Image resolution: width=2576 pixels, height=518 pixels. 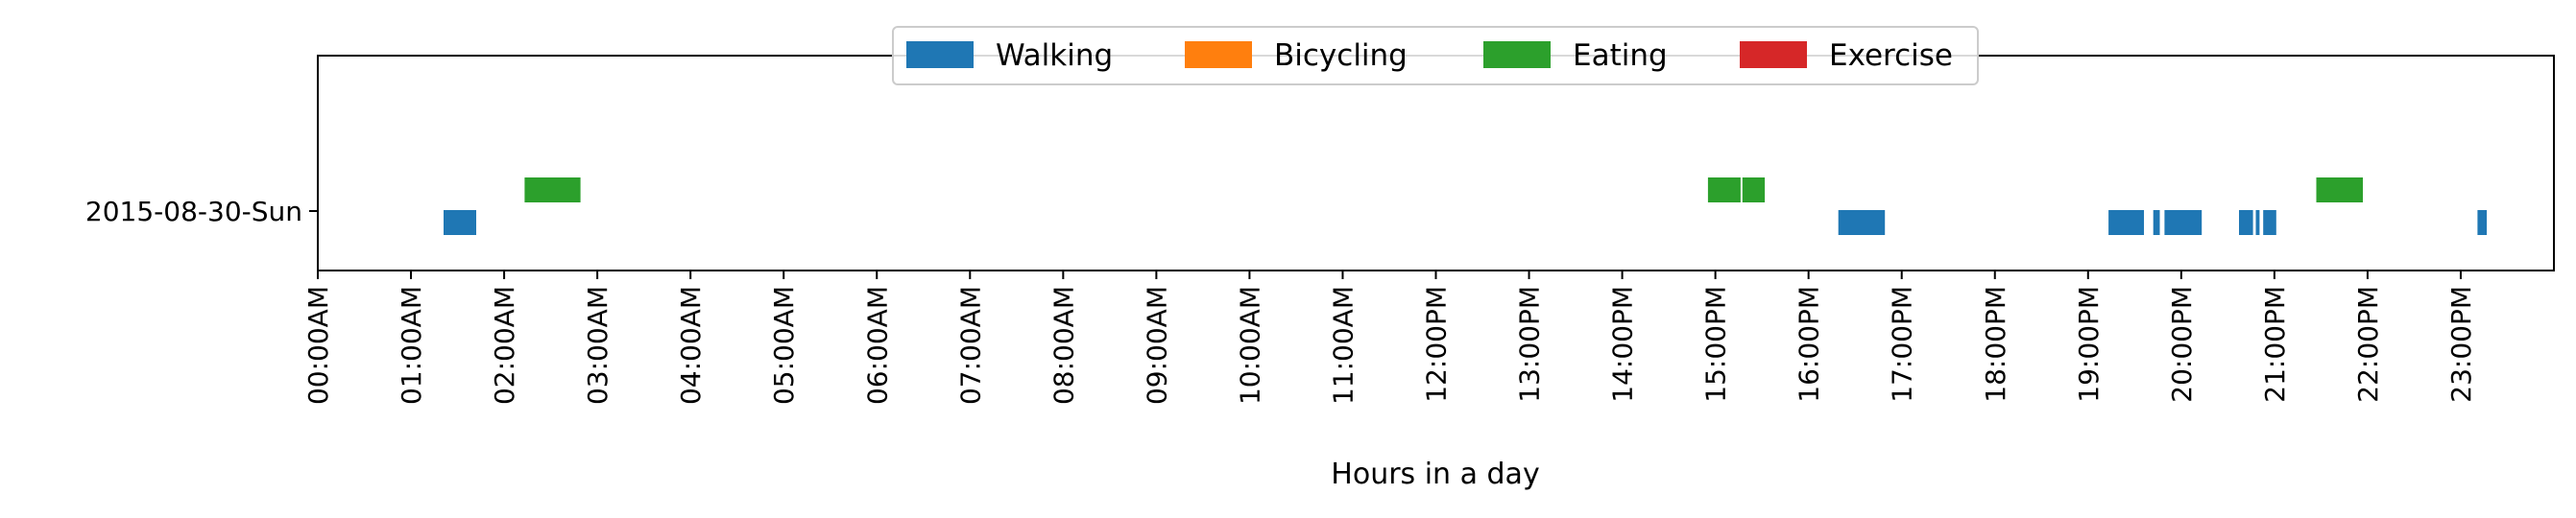 What do you see at coordinates (1249, 345) in the screenshot?
I see `x-tick-label: 10:00AM` at bounding box center [1249, 345].